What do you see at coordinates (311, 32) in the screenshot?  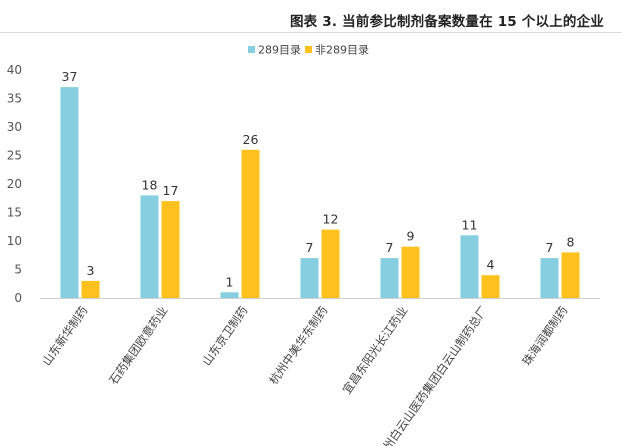 I see `title-divider` at bounding box center [311, 32].